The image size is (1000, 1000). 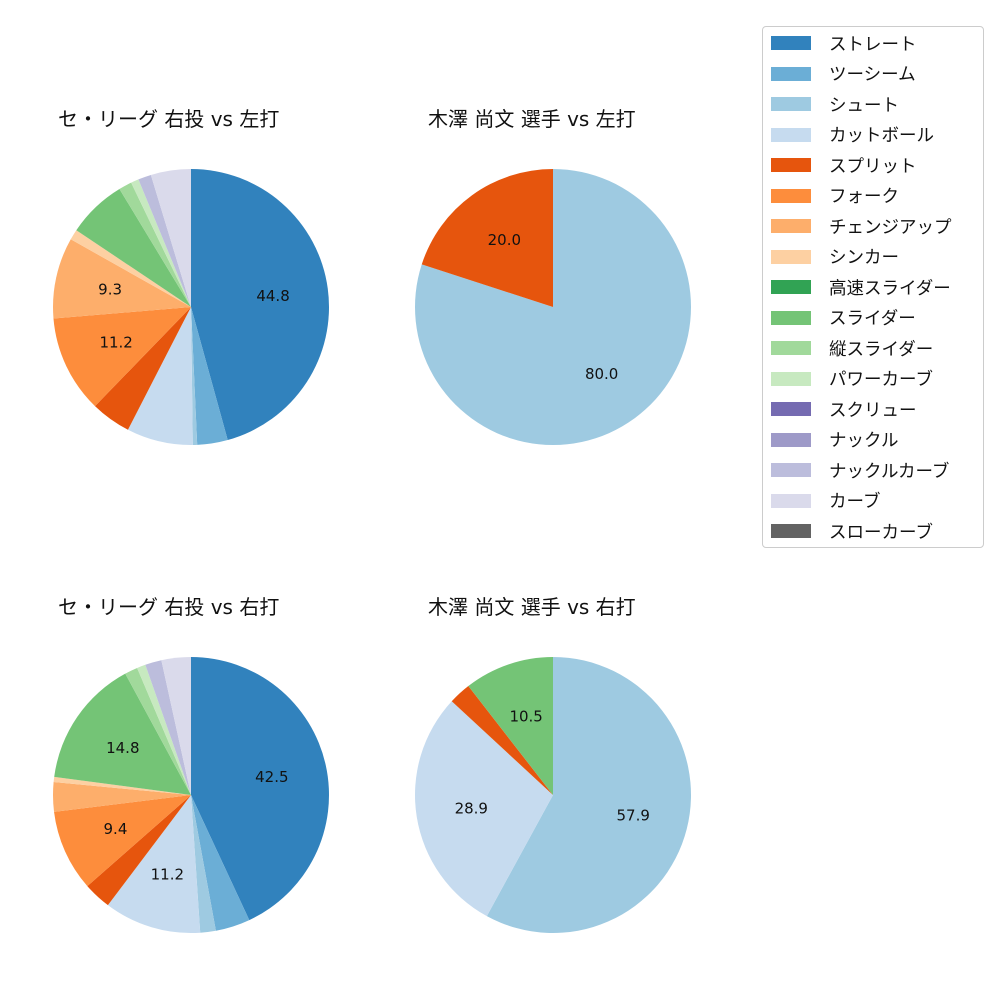 I want to click on legend-item-9: 高速スライダー, so click(x=861, y=287).